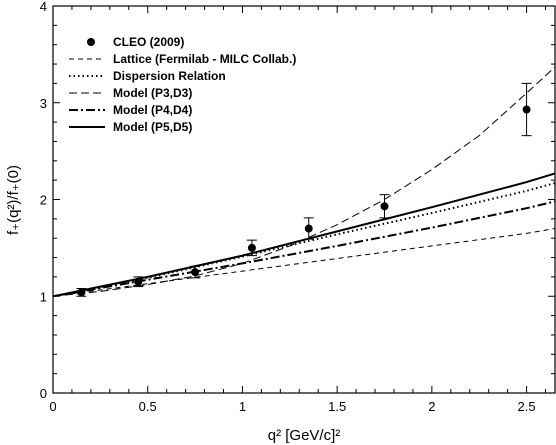  Describe the element at coordinates (43, 296) in the screenshot. I see `y-tick-label: 1` at that location.